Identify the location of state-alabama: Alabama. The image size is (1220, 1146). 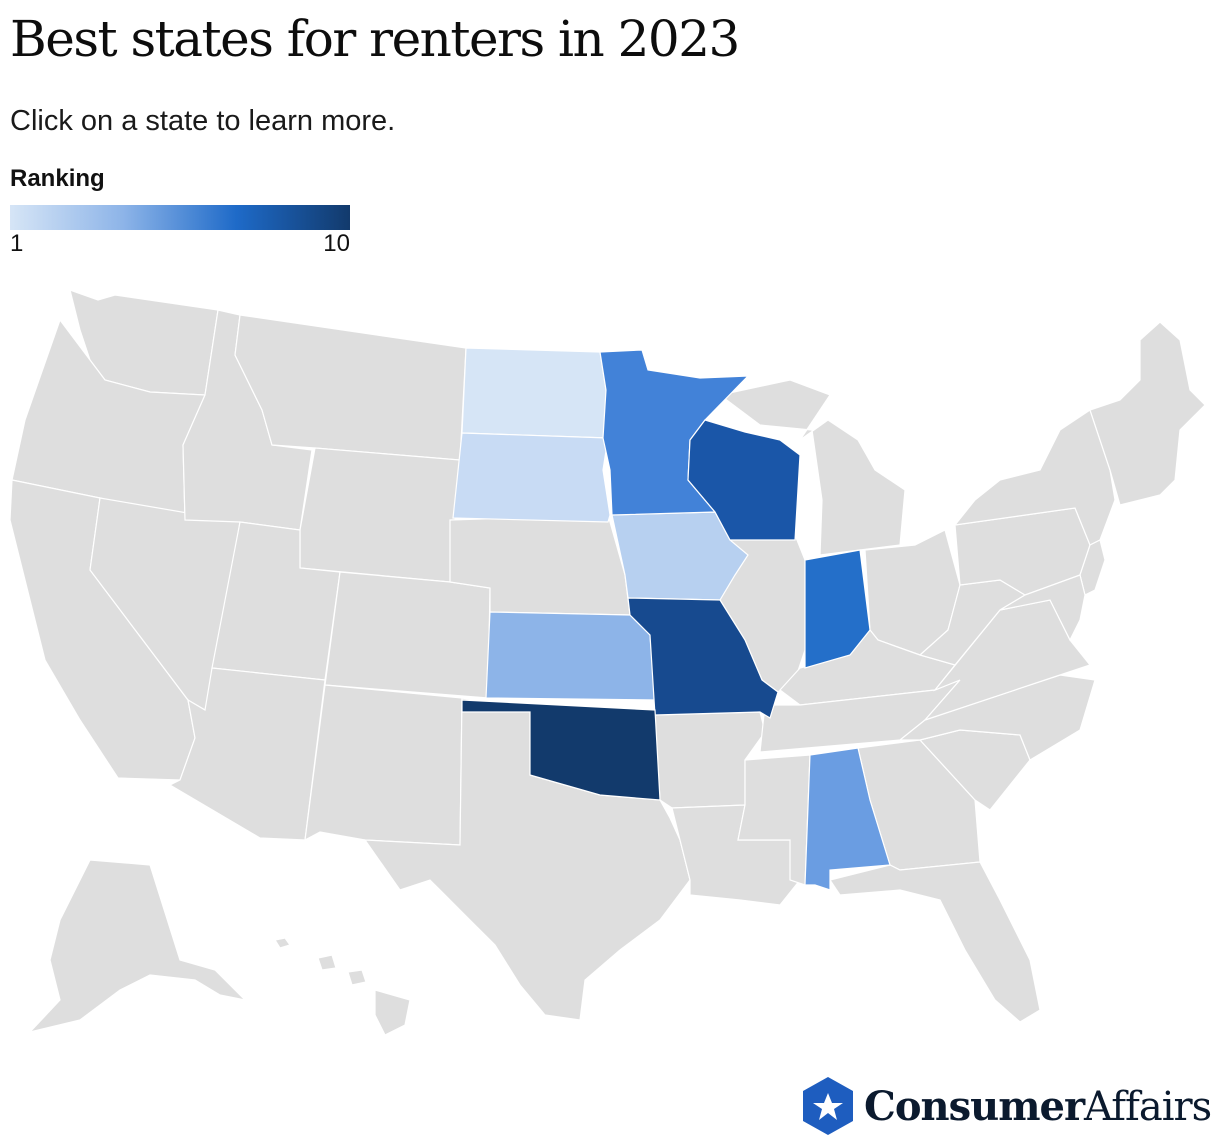
(847, 819).